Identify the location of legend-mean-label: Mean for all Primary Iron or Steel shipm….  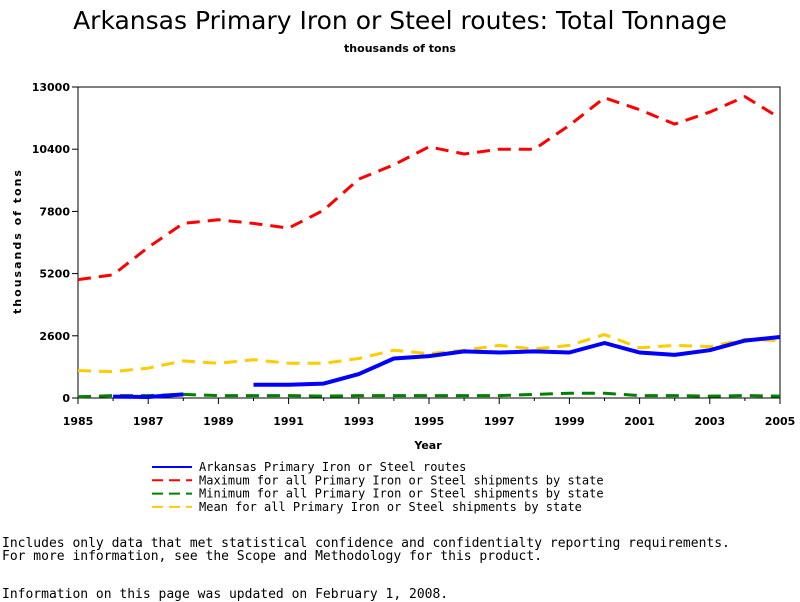
(390, 507).